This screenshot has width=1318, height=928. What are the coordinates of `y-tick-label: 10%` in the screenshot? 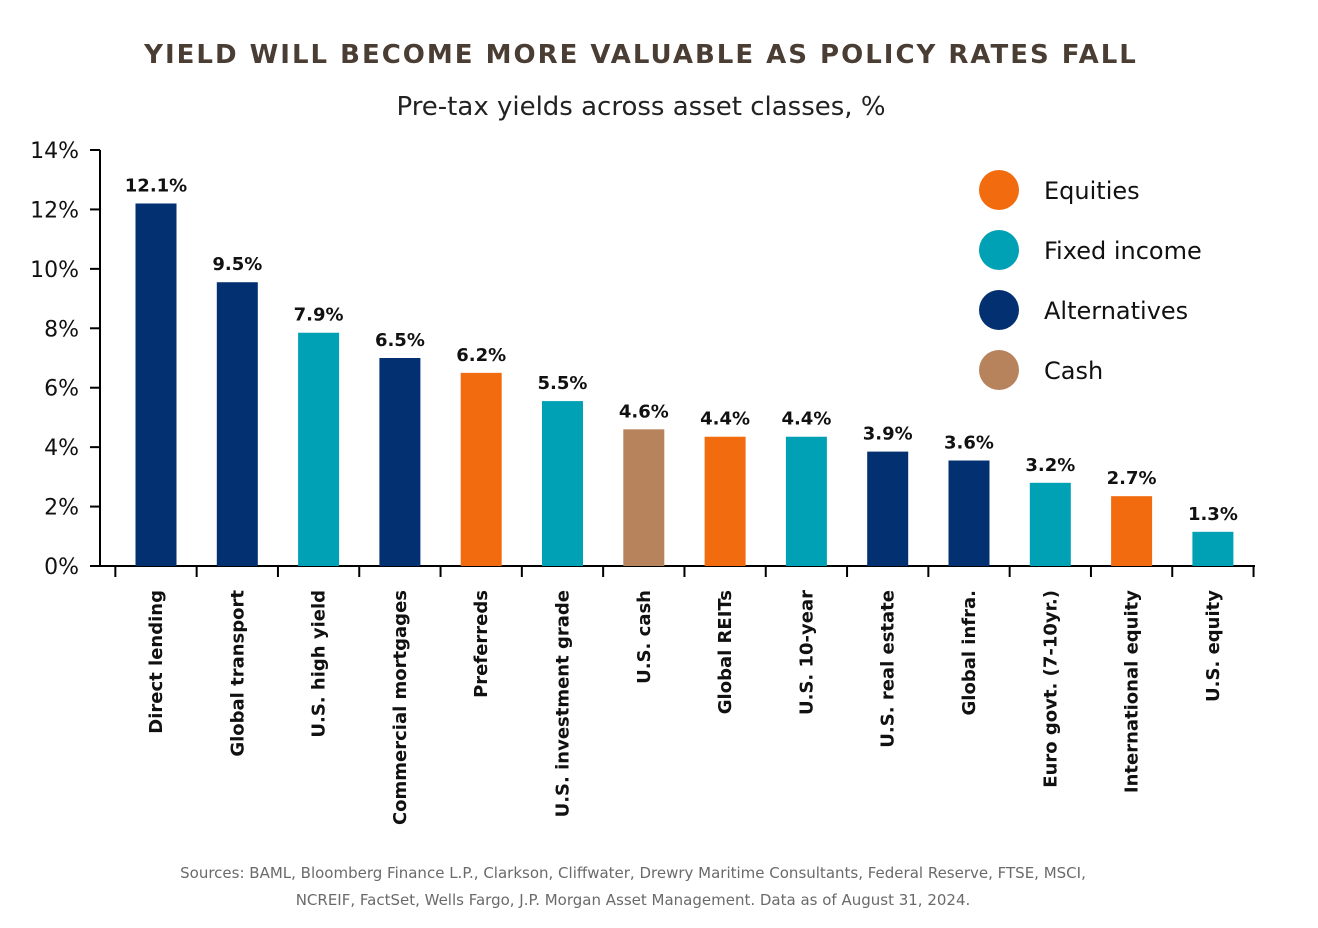 It's located at (54, 270).